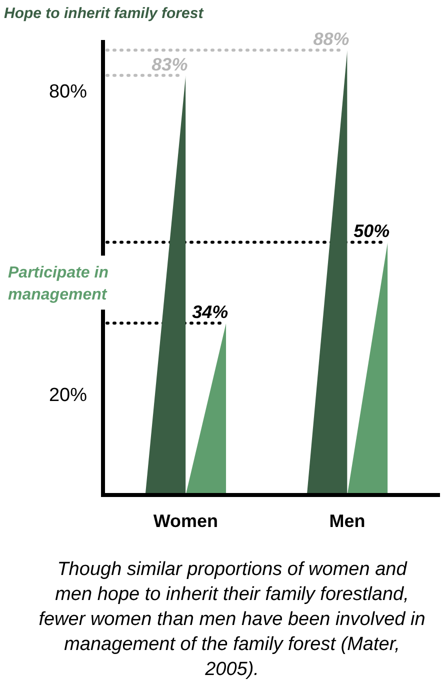 Image resolution: width=448 pixels, height=700 pixels. Describe the element at coordinates (104, 13) in the screenshot. I see `text: Hope to inherit family forest` at that location.